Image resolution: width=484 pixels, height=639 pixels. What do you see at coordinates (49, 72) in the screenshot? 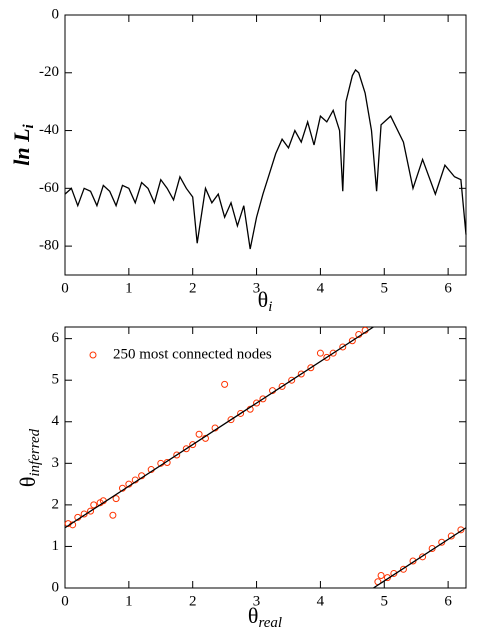
I see `y-tick-label: -20` at bounding box center [49, 72].